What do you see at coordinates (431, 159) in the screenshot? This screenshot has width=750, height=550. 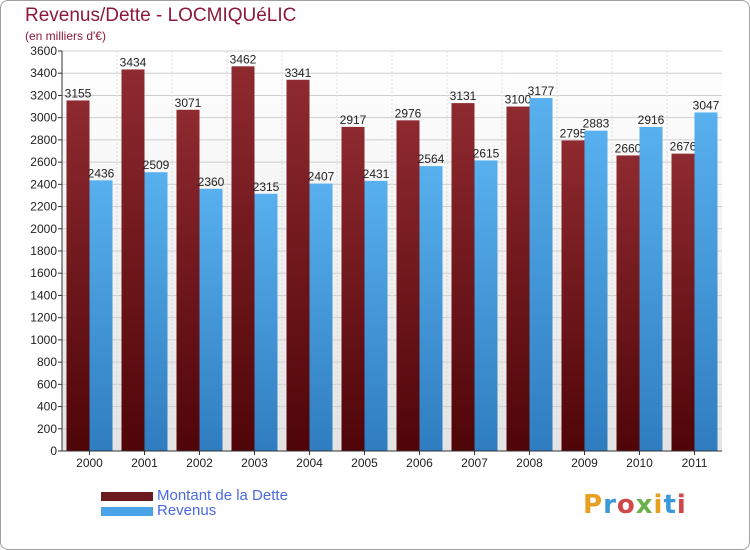 I see `data-label-revenus: 2564` at bounding box center [431, 159].